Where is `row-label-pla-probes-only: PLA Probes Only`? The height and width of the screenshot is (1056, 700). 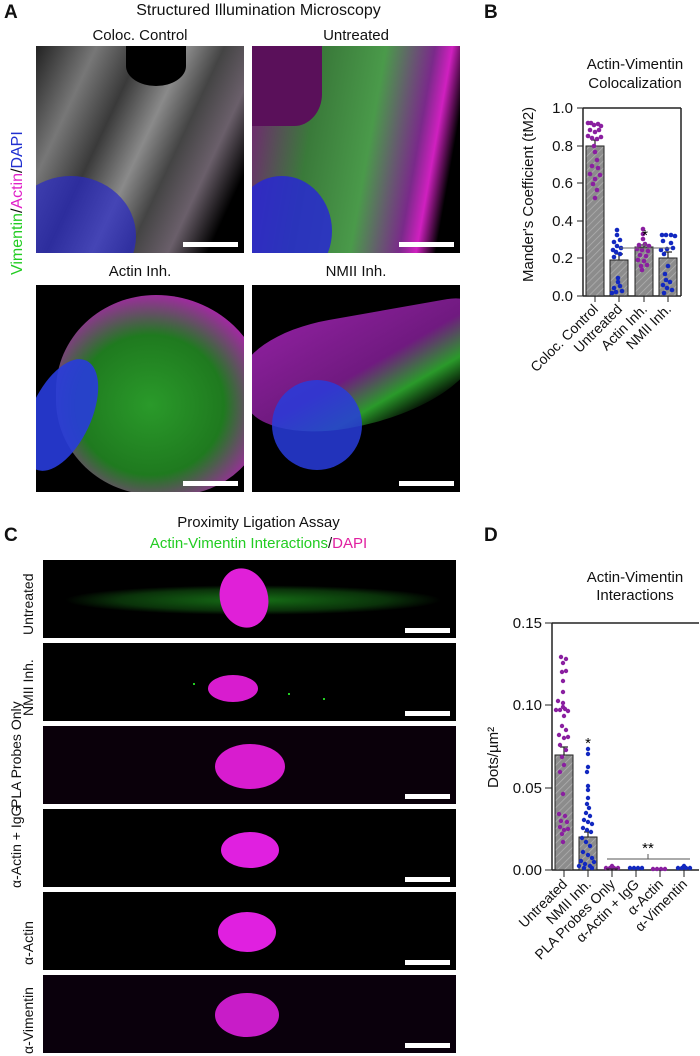
row-label-pla-probes-only: PLA Probes Only is located at coordinates (16, 754).